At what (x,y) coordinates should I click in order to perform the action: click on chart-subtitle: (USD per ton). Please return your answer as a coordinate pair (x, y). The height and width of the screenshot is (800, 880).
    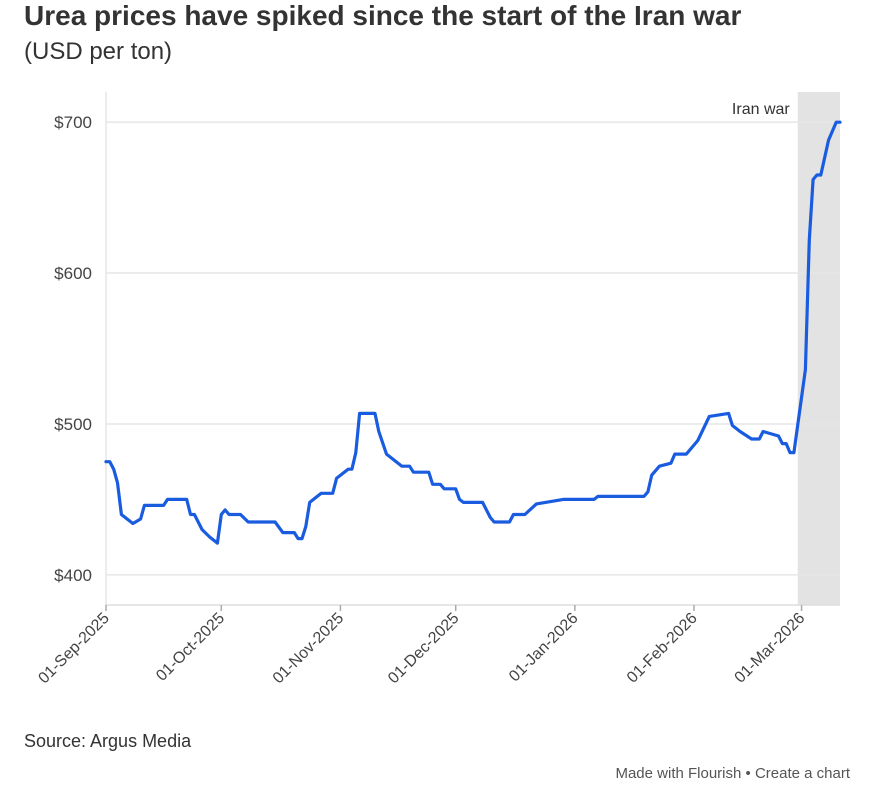
    Looking at the image, I should click on (98, 51).